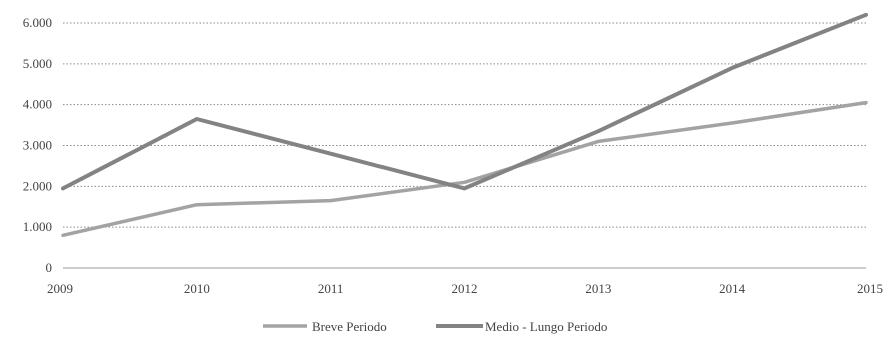  Describe the element at coordinates (435, 326) in the screenshot. I see `legend: Breve Periodo Medio - Lungo Periodo` at that location.